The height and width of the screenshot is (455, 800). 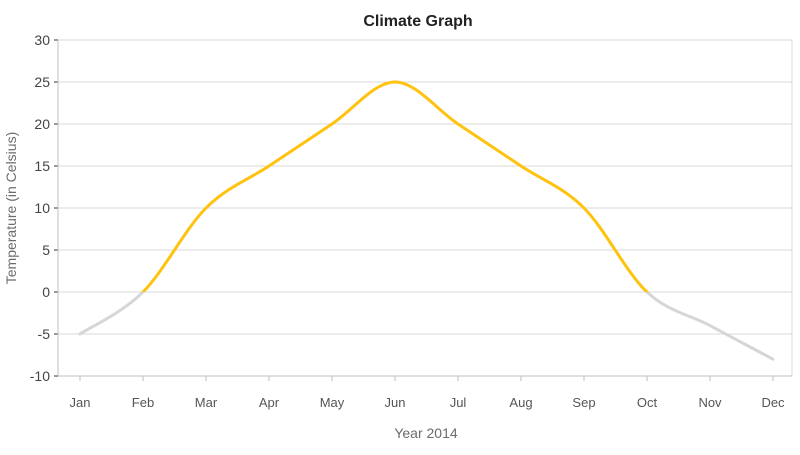 I want to click on x-tick-label: Jan, so click(x=80, y=402).